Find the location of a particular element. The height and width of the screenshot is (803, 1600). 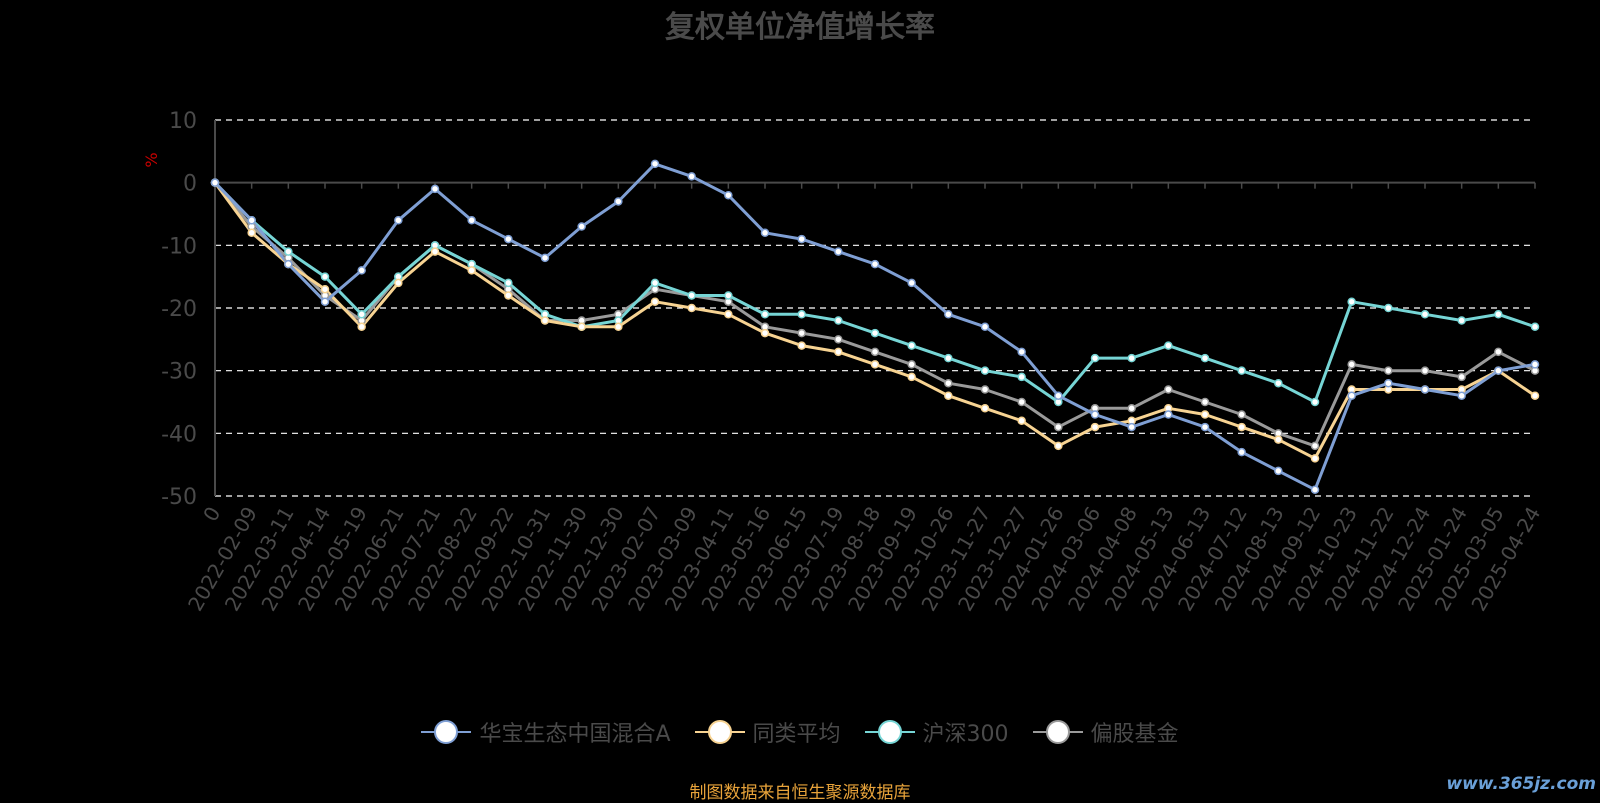

legend-label: 偏股基金 is located at coordinates (1134, 734).